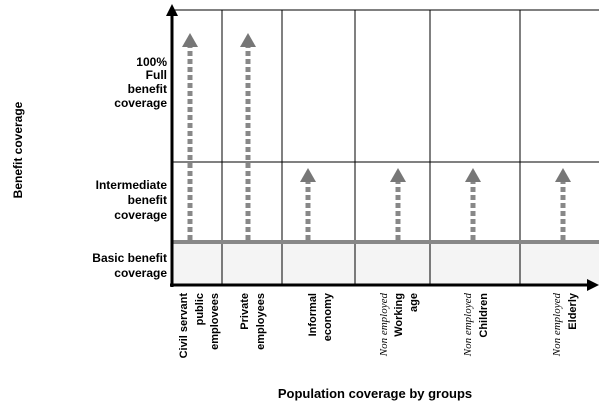 The width and height of the screenshot is (599, 407). I want to click on column-label: employees, so click(261, 321).